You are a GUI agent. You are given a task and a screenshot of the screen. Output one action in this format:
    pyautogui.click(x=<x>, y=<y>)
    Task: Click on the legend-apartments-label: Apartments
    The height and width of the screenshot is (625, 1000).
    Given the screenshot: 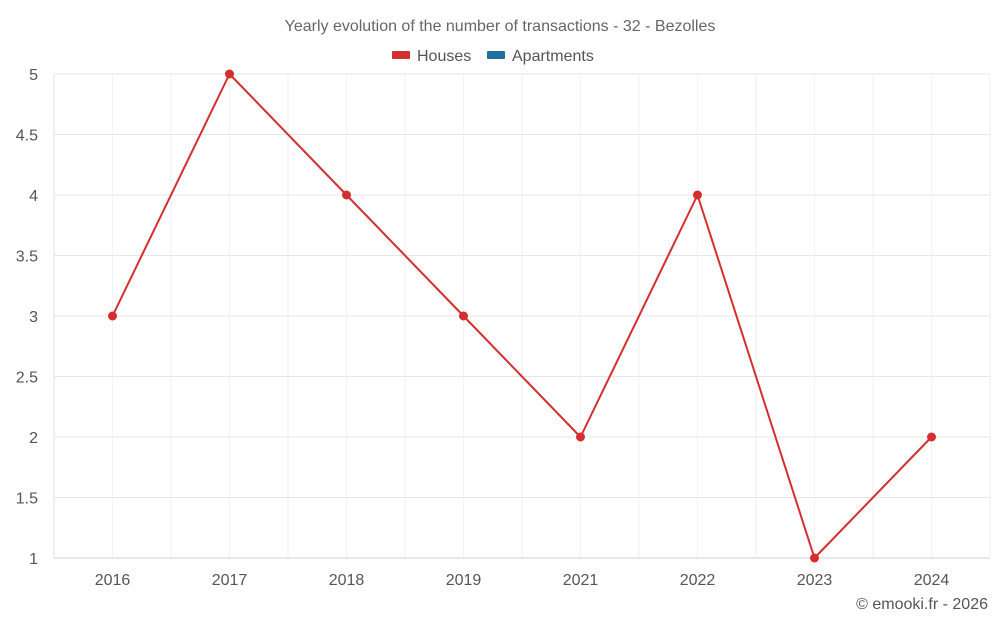 What is the action you would take?
    pyautogui.click(x=553, y=56)
    